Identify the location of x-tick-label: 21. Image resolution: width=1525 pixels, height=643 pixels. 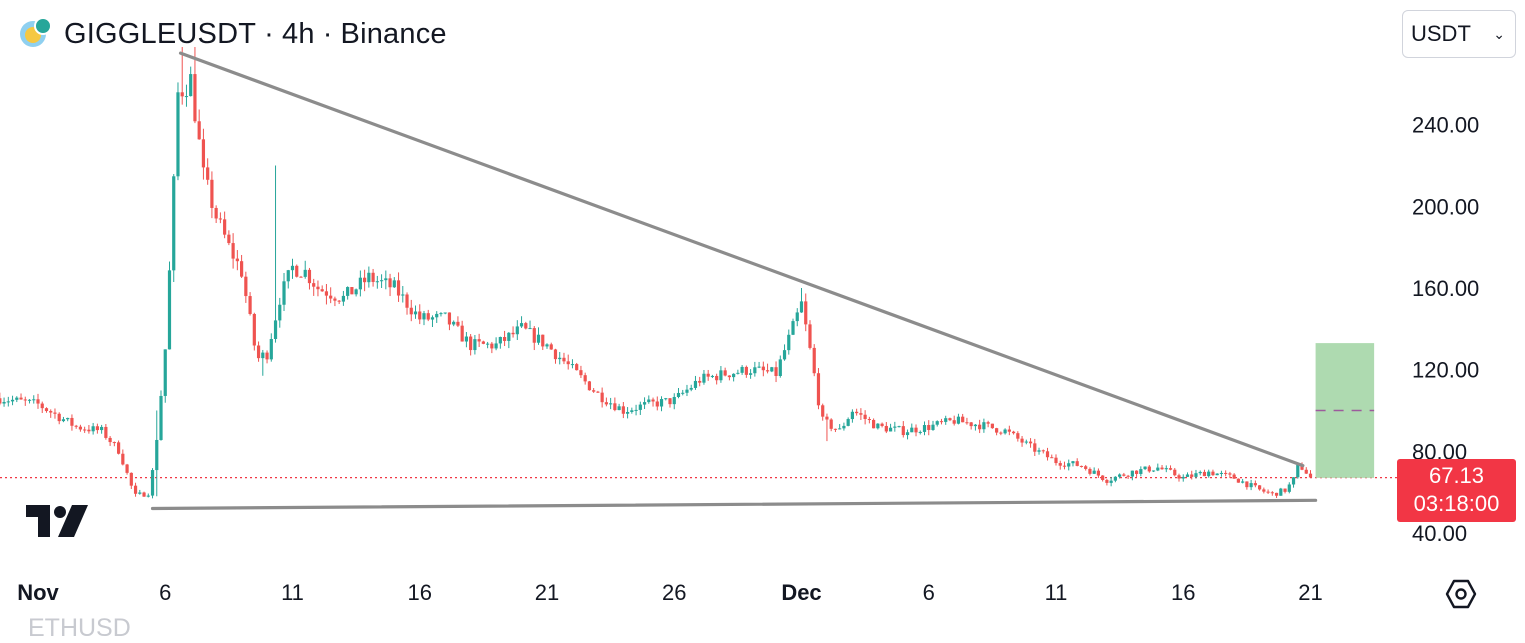
(1310, 592).